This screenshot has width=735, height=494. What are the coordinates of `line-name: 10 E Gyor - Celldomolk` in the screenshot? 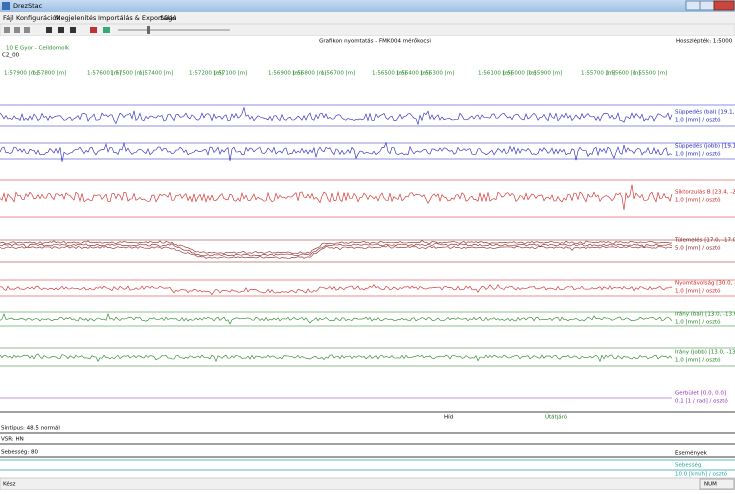 It's located at (38, 49).